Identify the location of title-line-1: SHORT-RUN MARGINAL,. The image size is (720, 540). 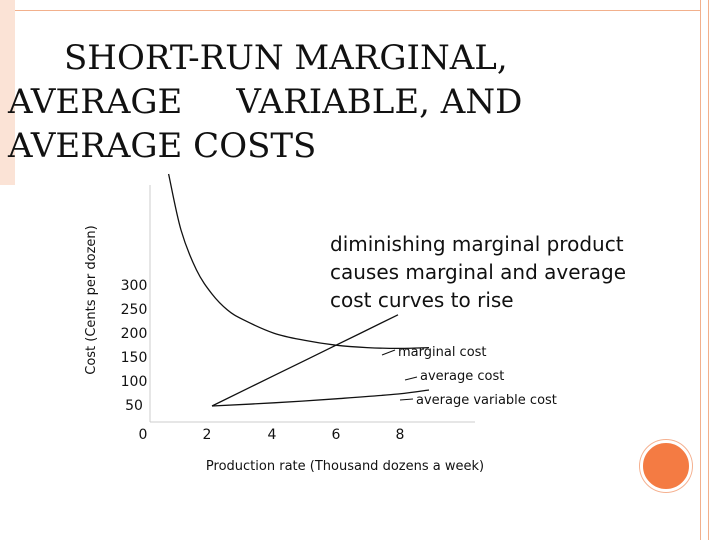
(286, 58).